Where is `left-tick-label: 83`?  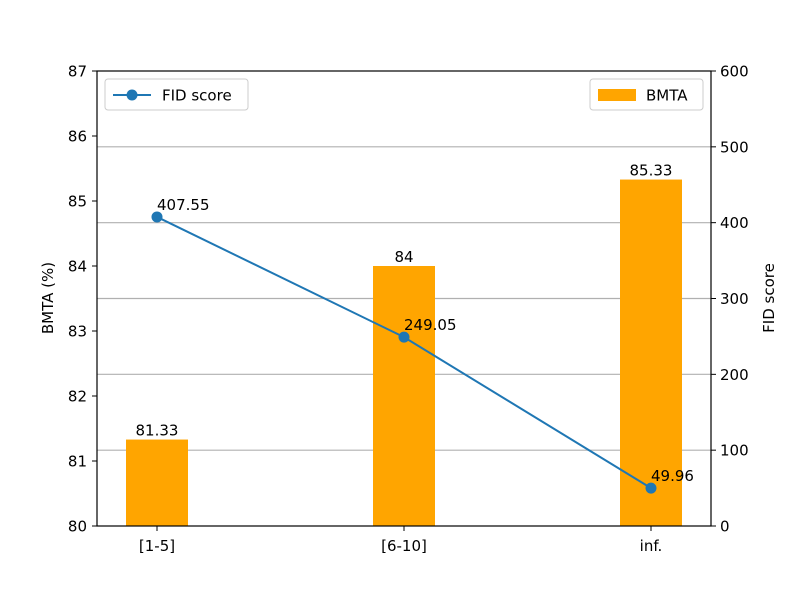
left-tick-label: 83 is located at coordinates (77, 332).